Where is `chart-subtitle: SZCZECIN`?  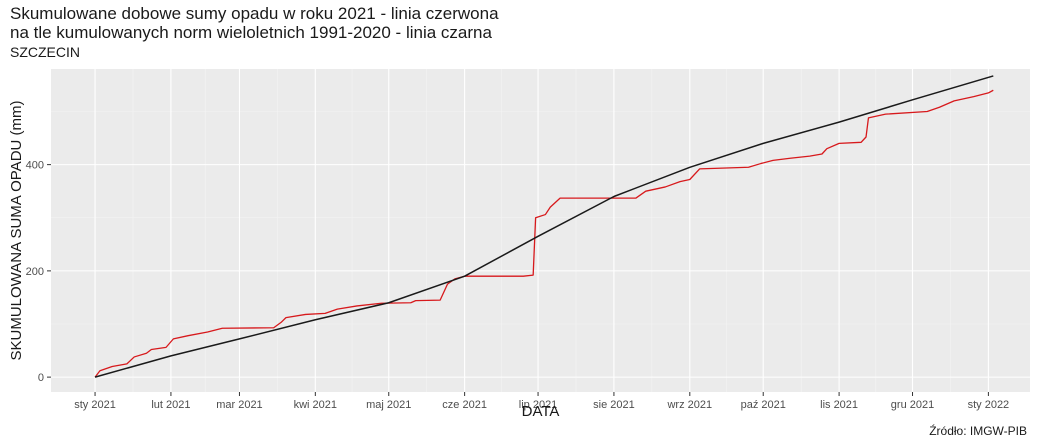 chart-subtitle: SZCZECIN is located at coordinates (45, 52).